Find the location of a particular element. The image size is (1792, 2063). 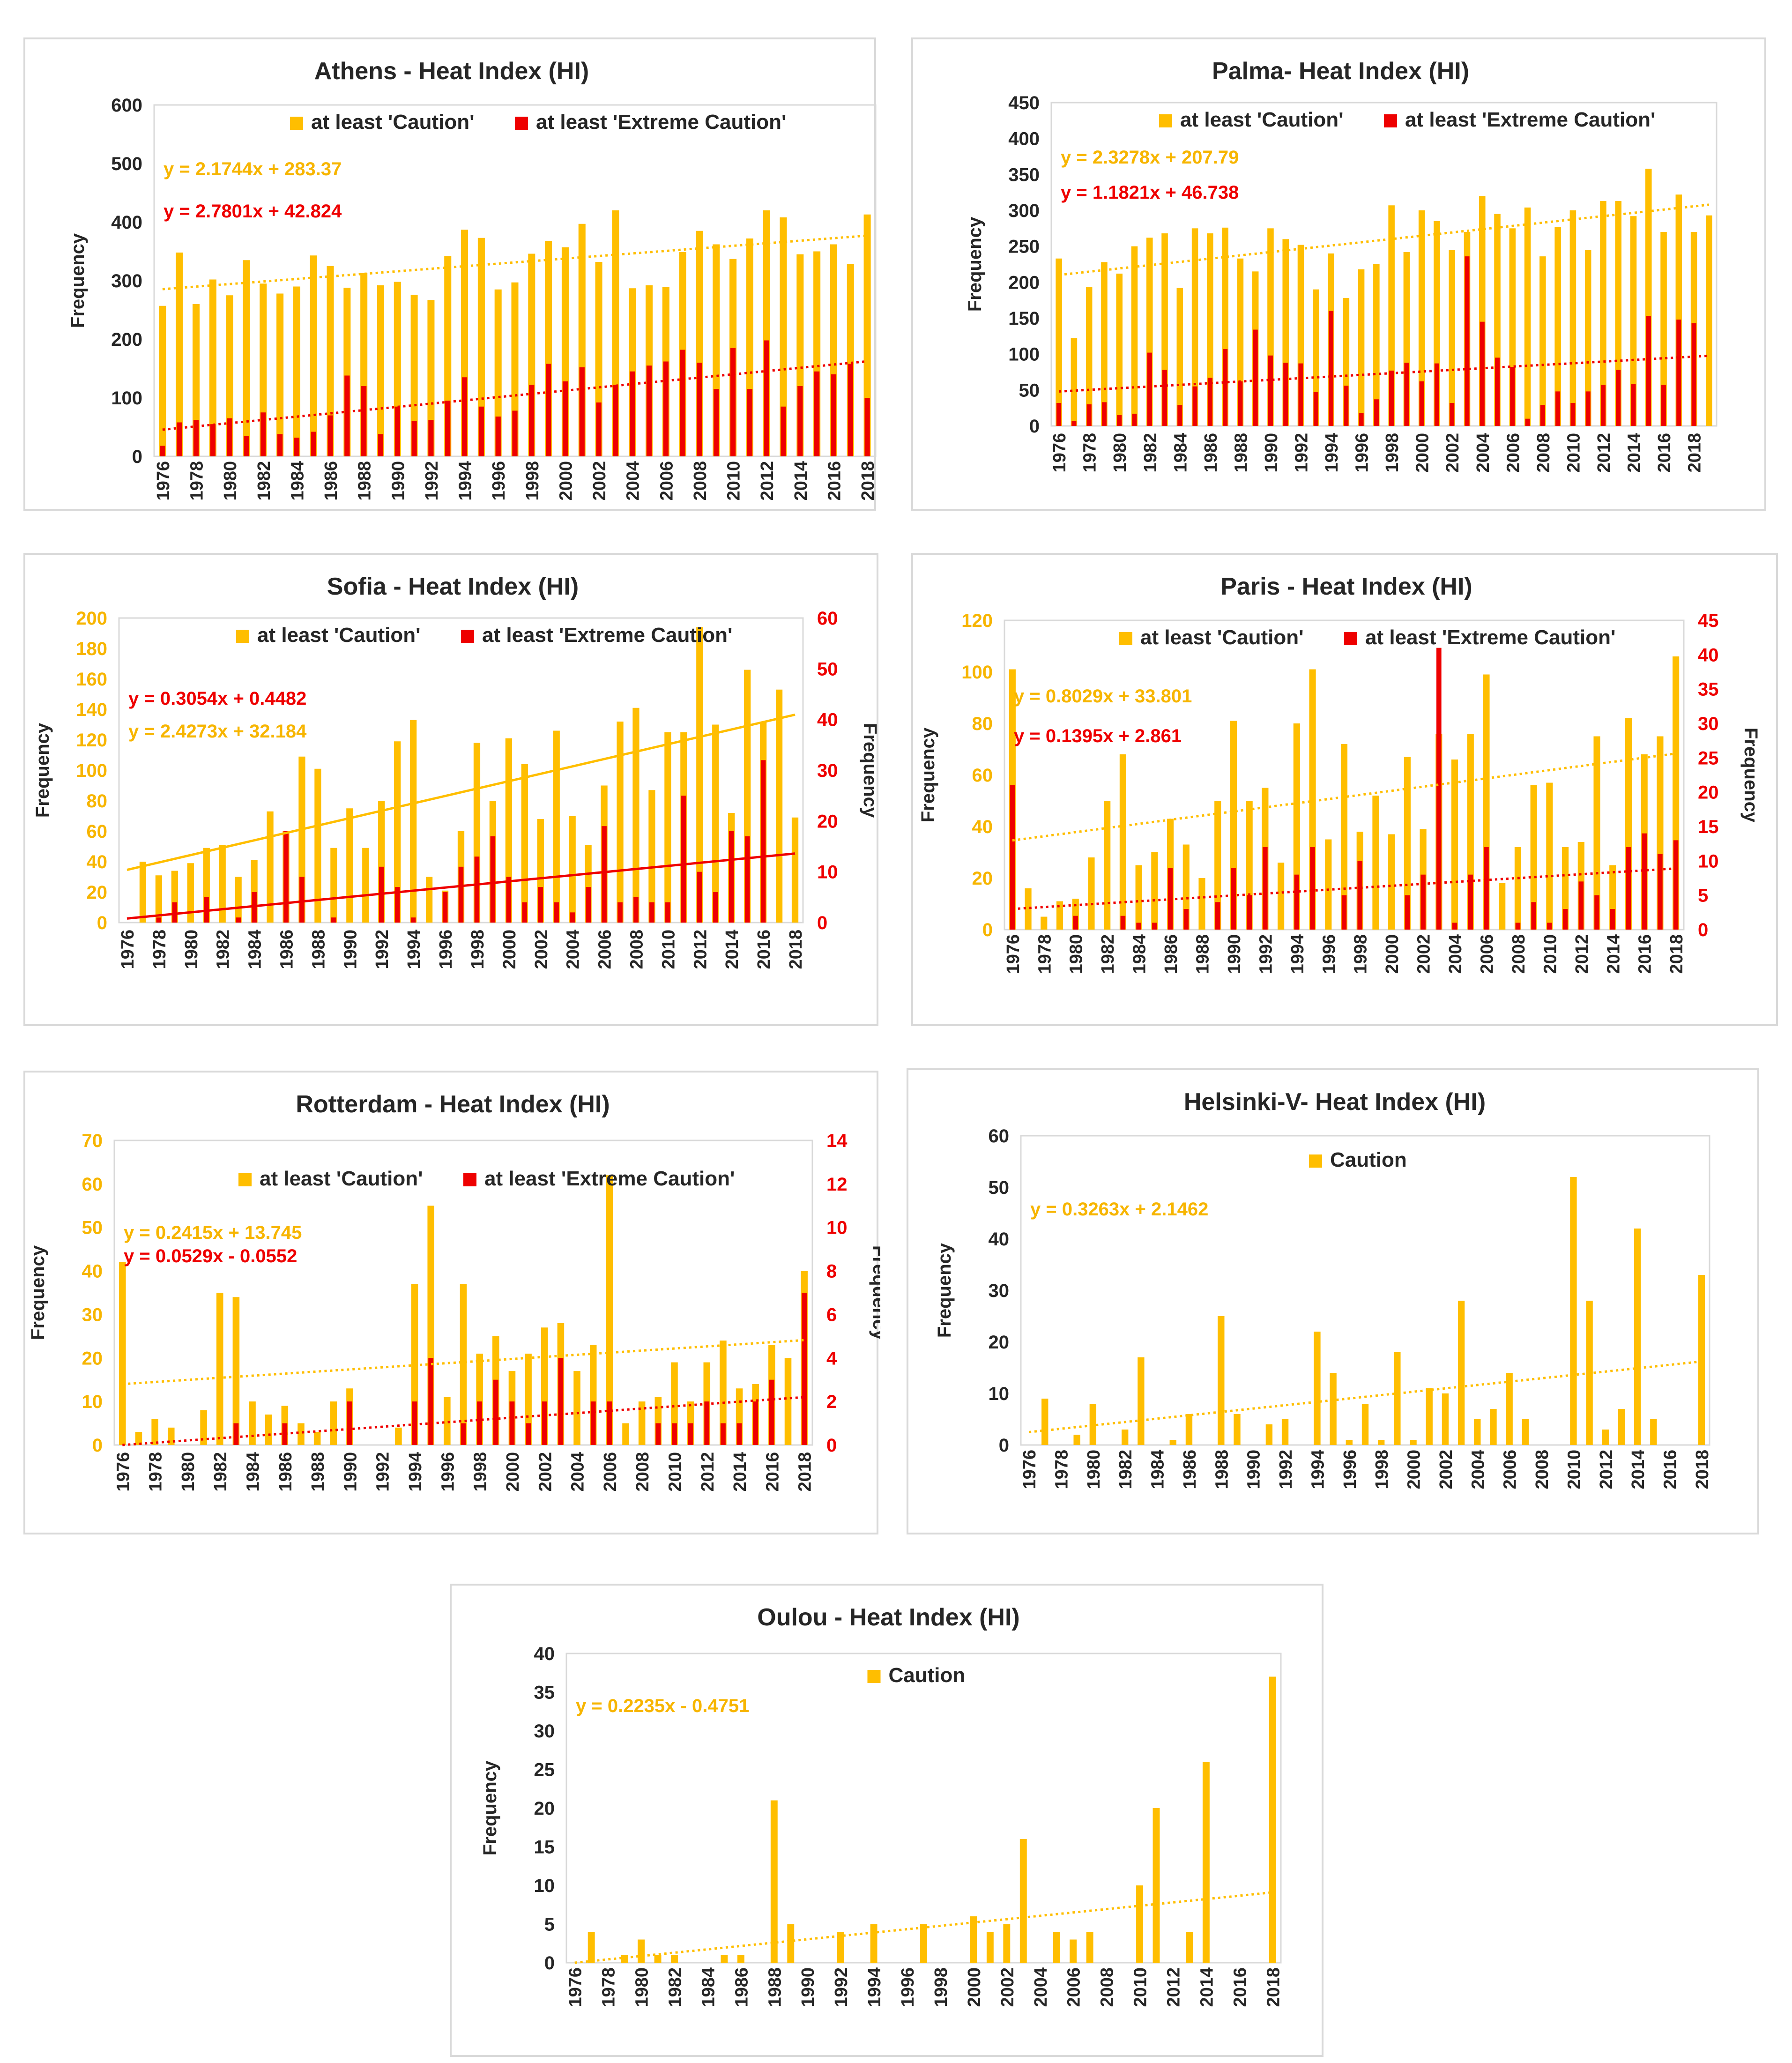

x-tick-label: 1984 is located at coordinates (1140, 954).